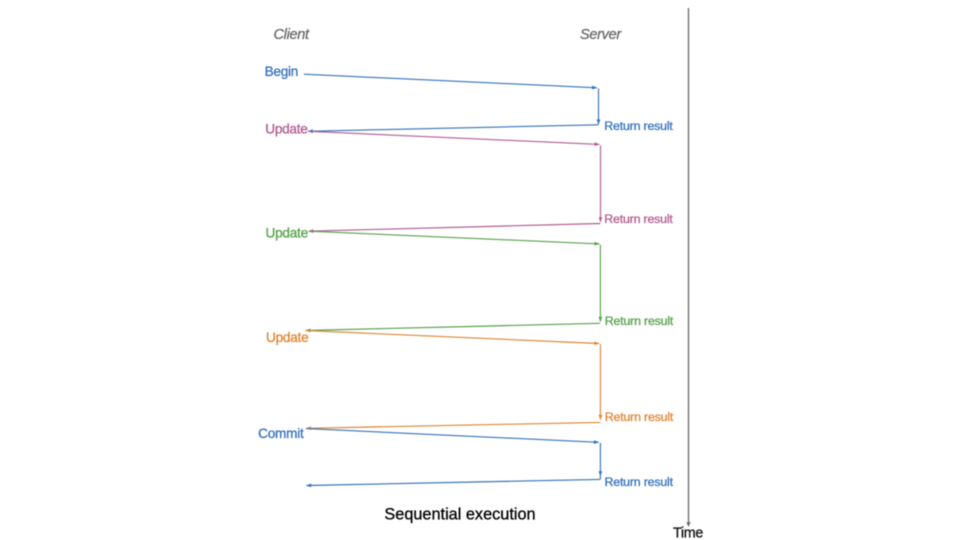  I want to click on svg-text: Commit, so click(281, 433).